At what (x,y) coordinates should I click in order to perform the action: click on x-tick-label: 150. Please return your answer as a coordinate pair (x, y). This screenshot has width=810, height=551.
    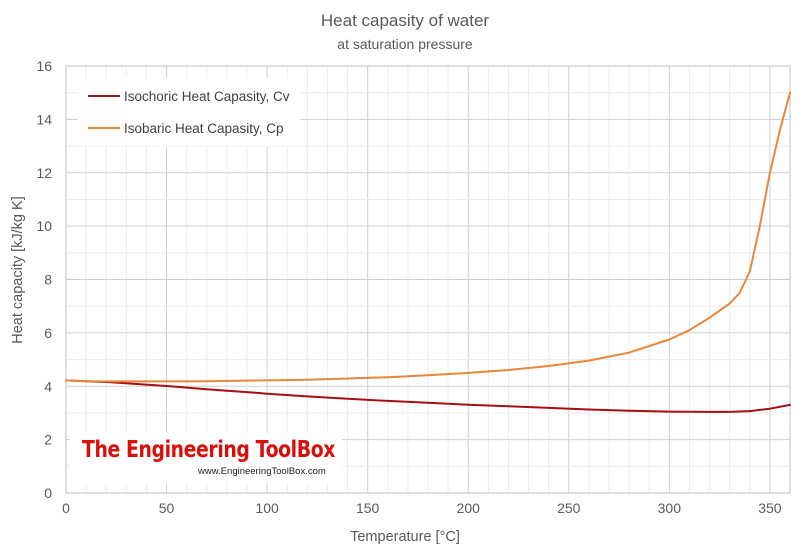
    Looking at the image, I should click on (368, 508).